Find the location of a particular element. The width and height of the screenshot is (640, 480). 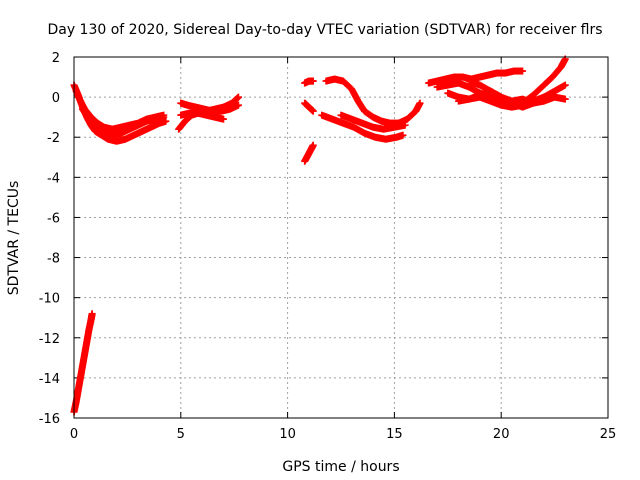

x-tick-label: 15 is located at coordinates (394, 434).